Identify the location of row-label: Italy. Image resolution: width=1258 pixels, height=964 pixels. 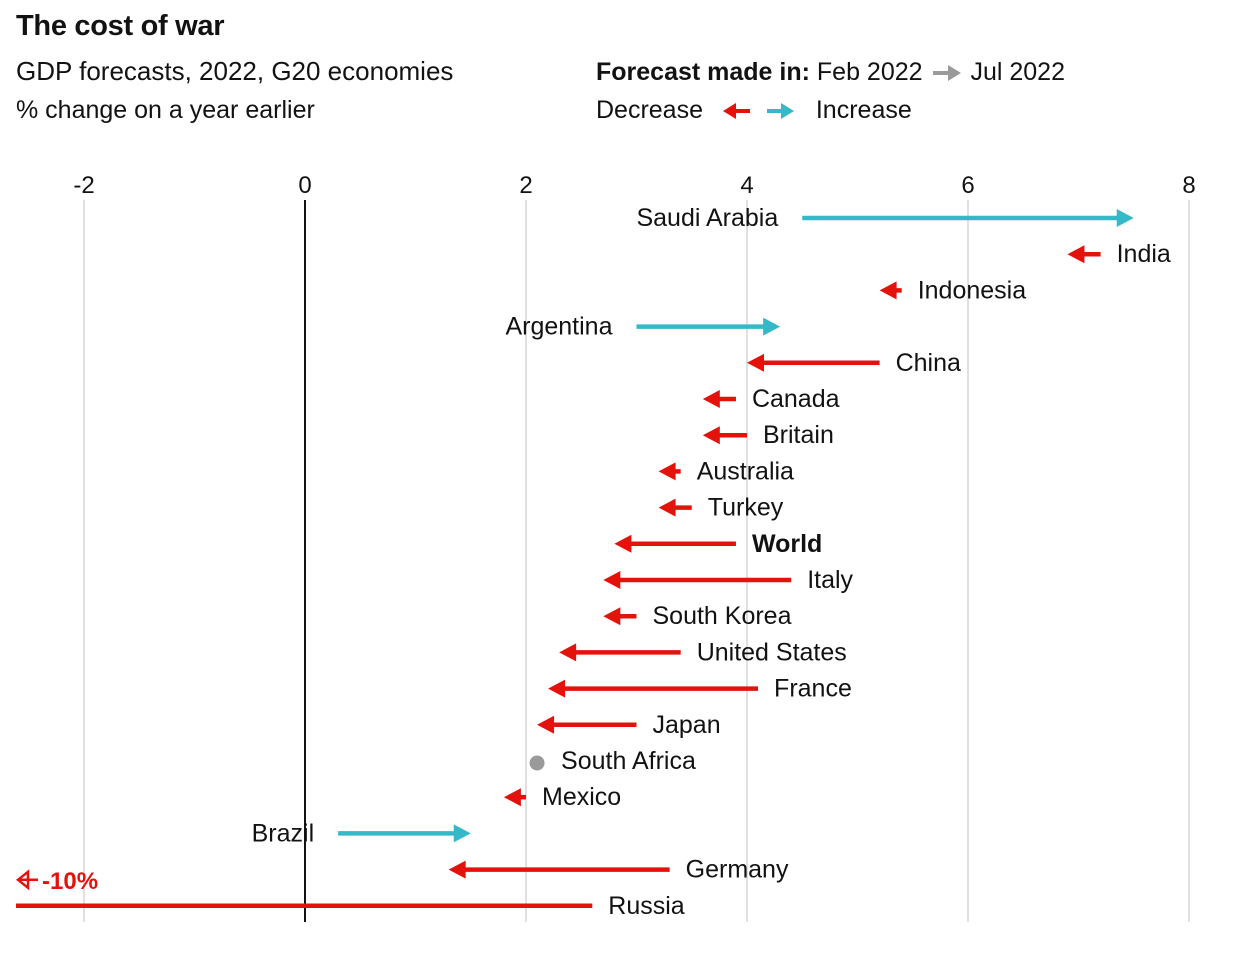
(830, 580).